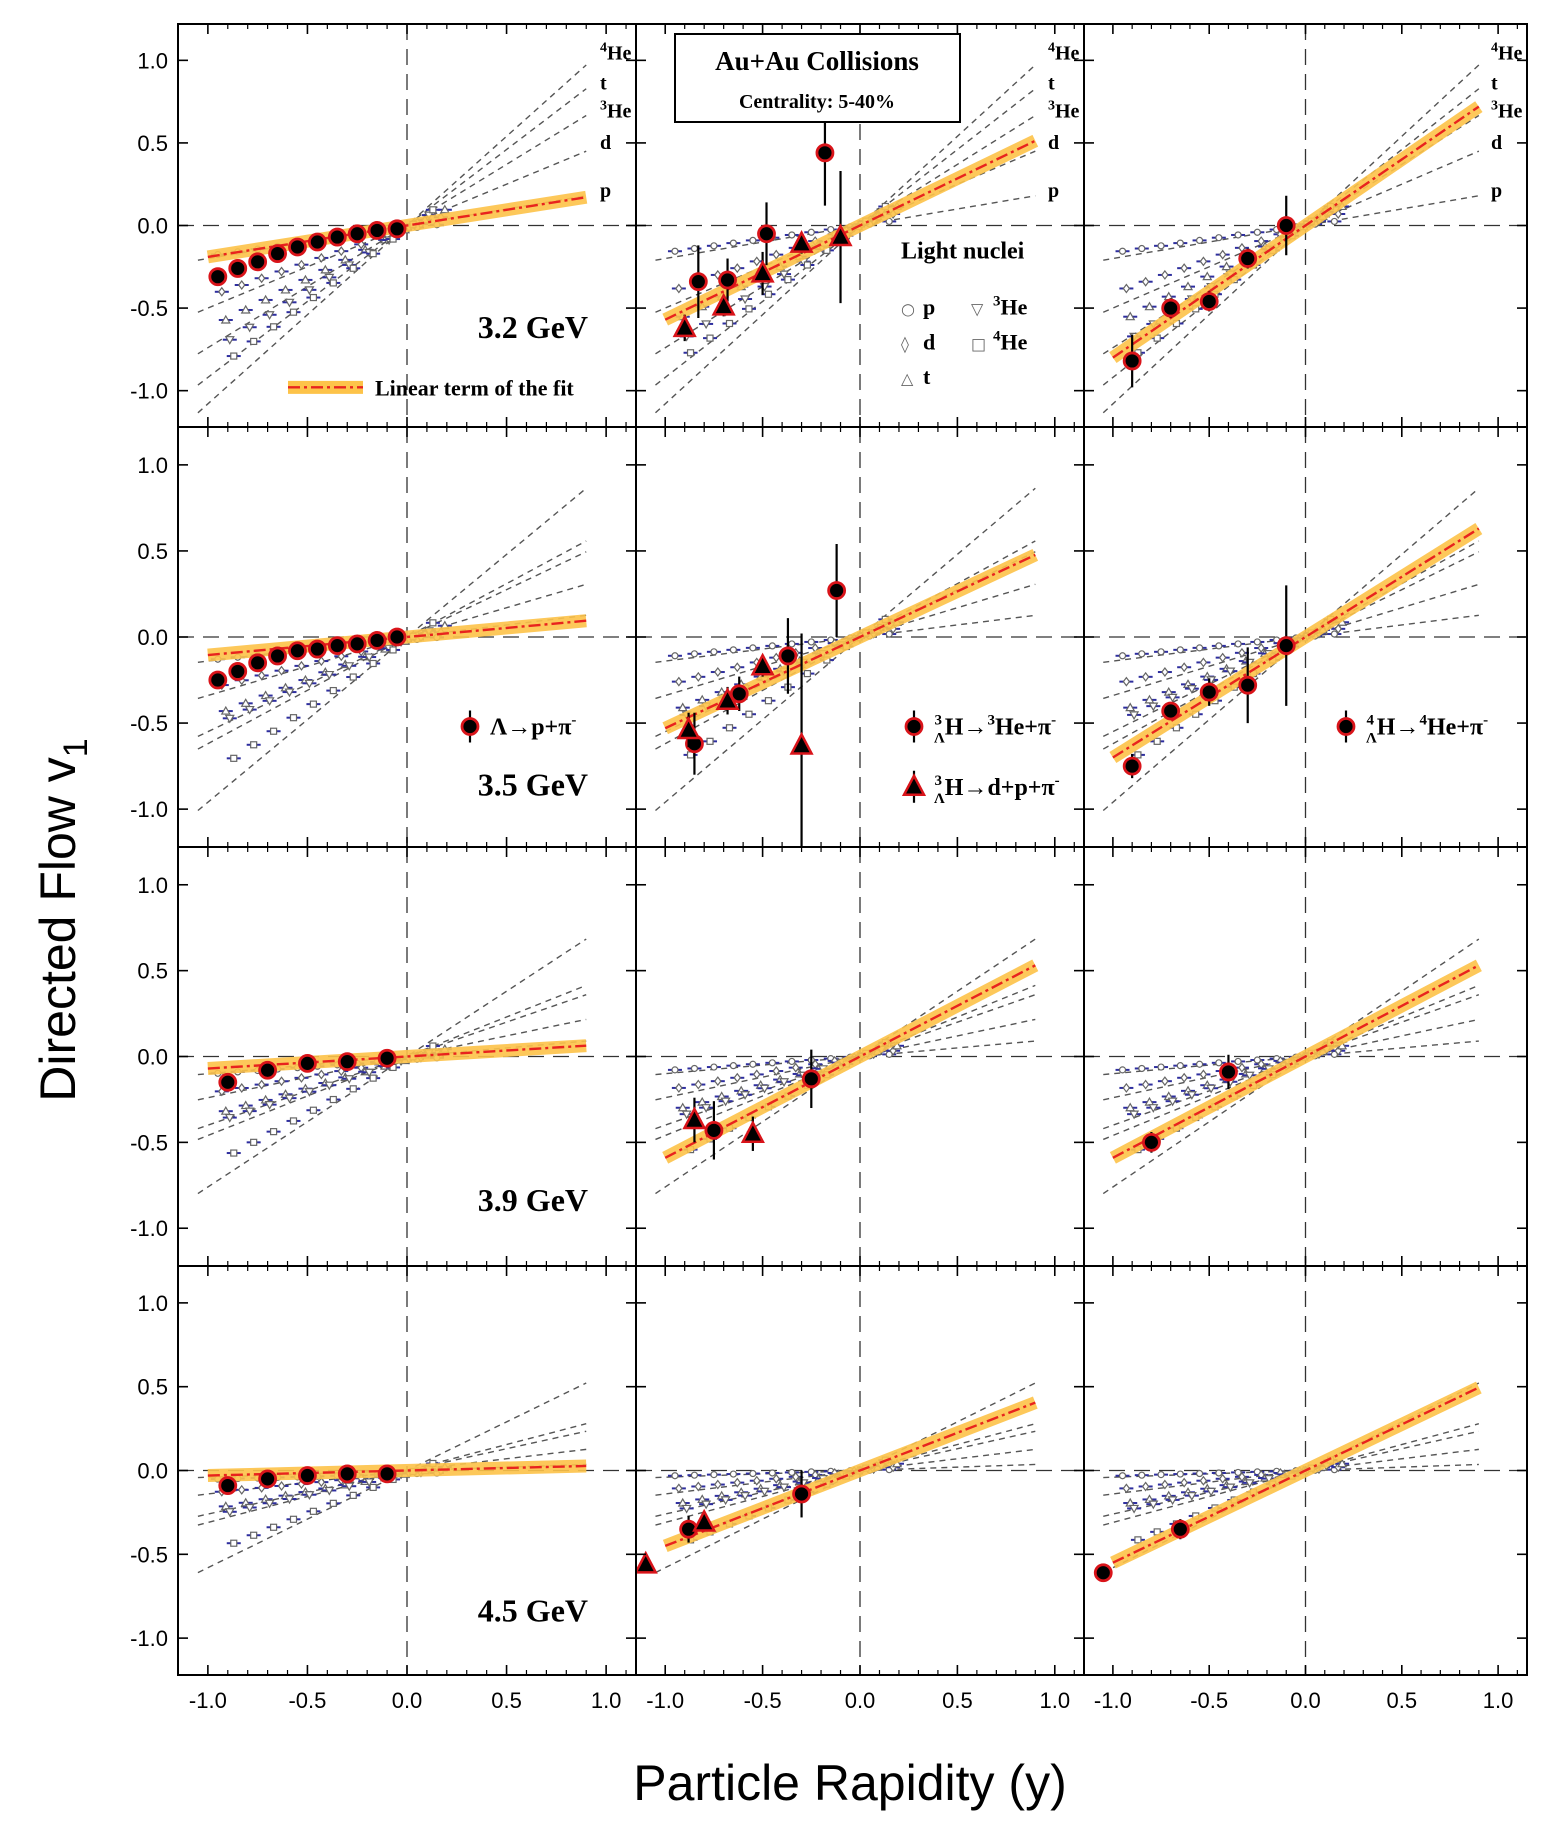 Image resolution: width=1548 pixels, height=1826 pixels. Describe the element at coordinates (152, 637) in the screenshot. I see `y-tick-label: 0.0` at that location.